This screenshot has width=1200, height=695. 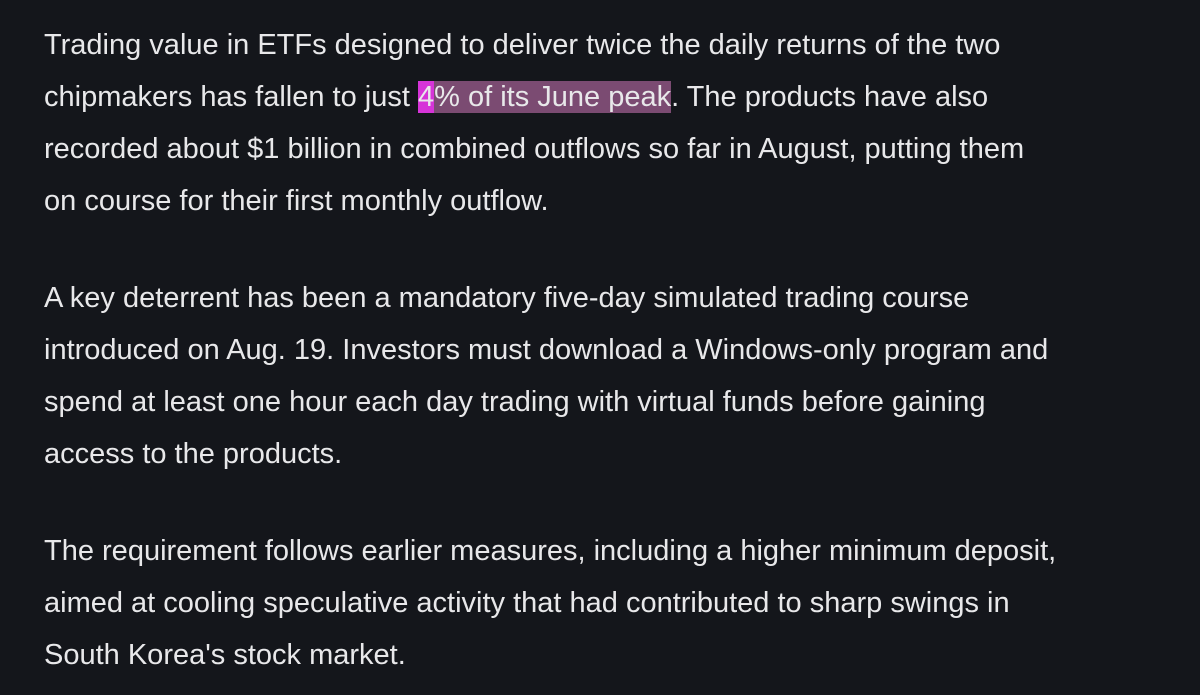 What do you see at coordinates (830, 97) in the screenshot?
I see `text-run: . The products have also` at bounding box center [830, 97].